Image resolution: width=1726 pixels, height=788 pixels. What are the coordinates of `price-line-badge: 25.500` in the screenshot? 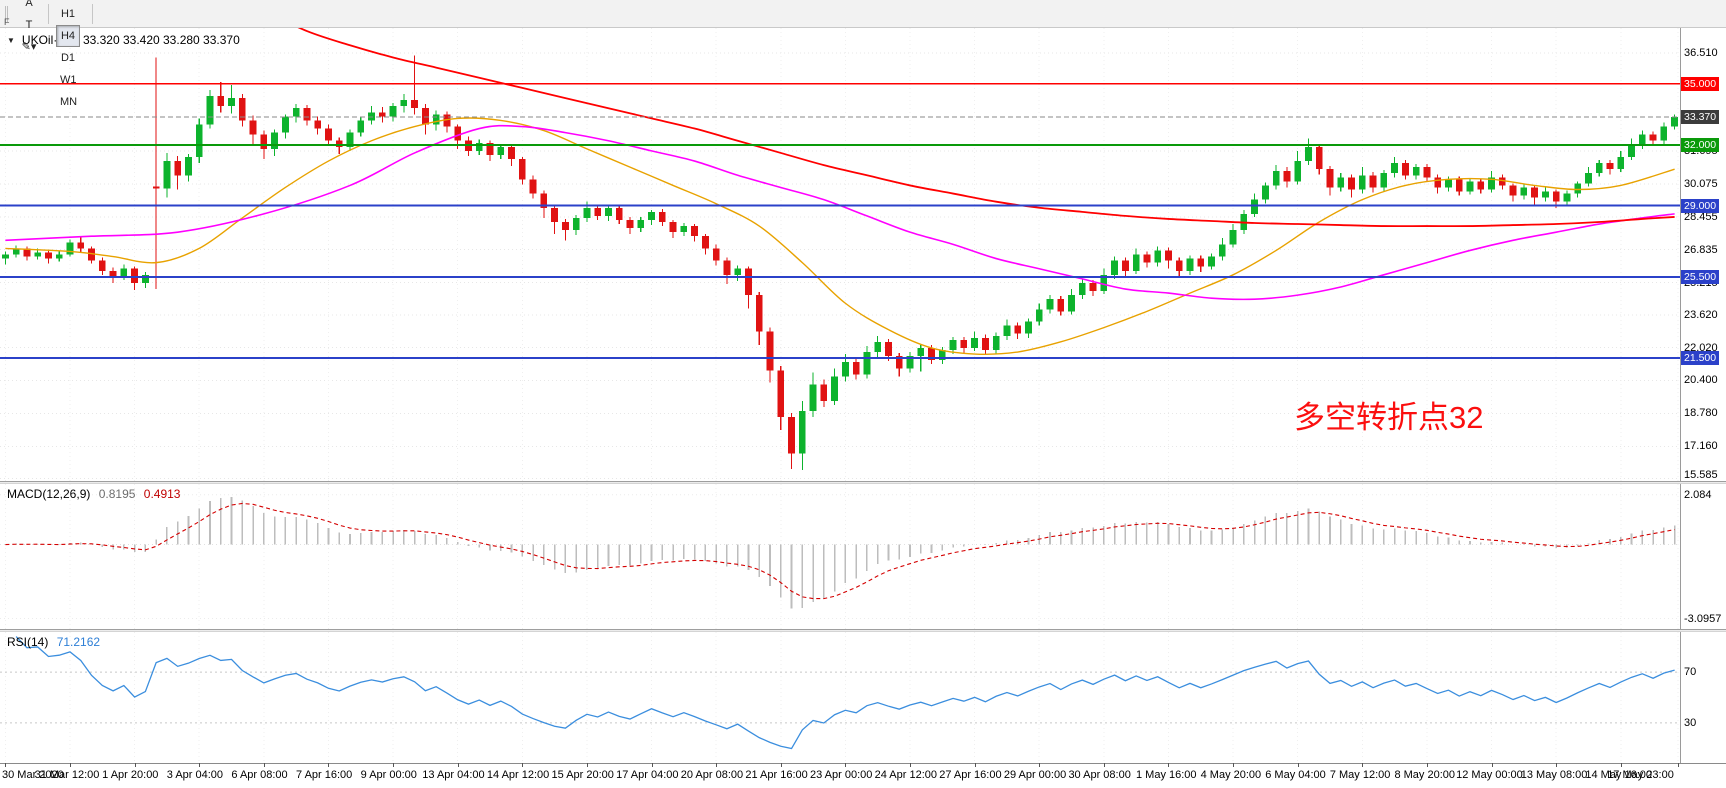 It's located at (1700, 276).